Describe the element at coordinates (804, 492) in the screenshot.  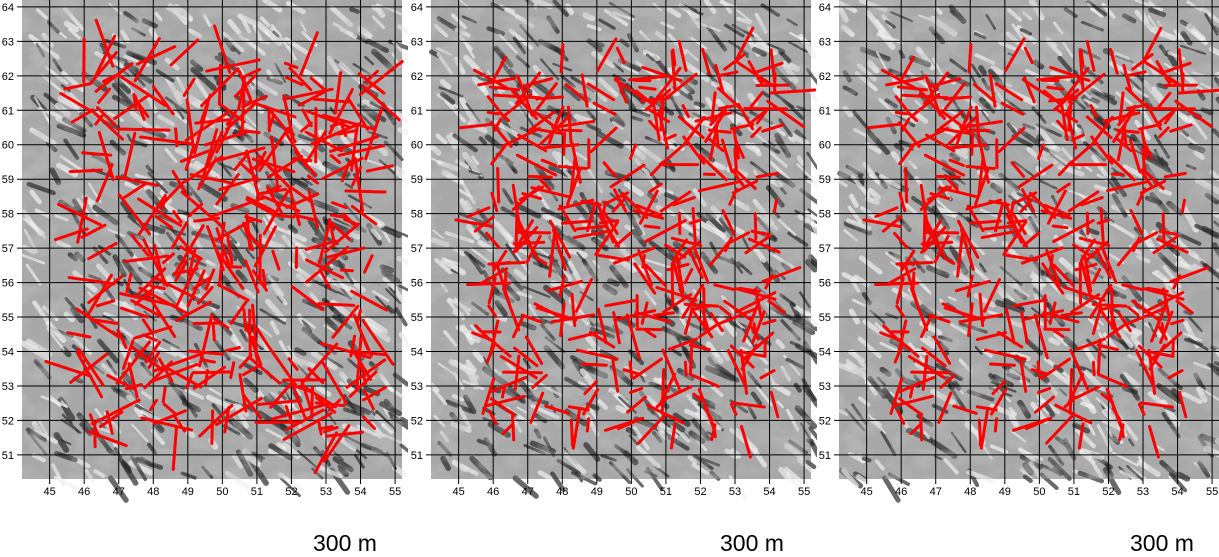
I see `x-tick-label: 55` at that location.